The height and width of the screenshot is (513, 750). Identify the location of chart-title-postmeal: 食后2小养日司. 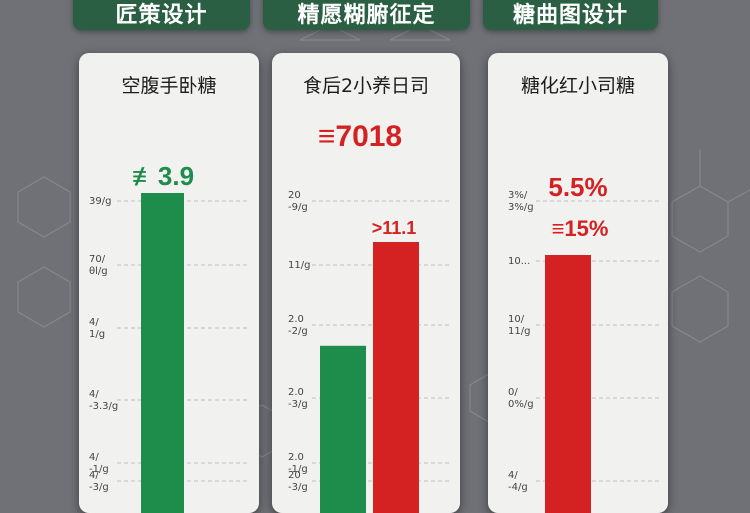
(366, 86).